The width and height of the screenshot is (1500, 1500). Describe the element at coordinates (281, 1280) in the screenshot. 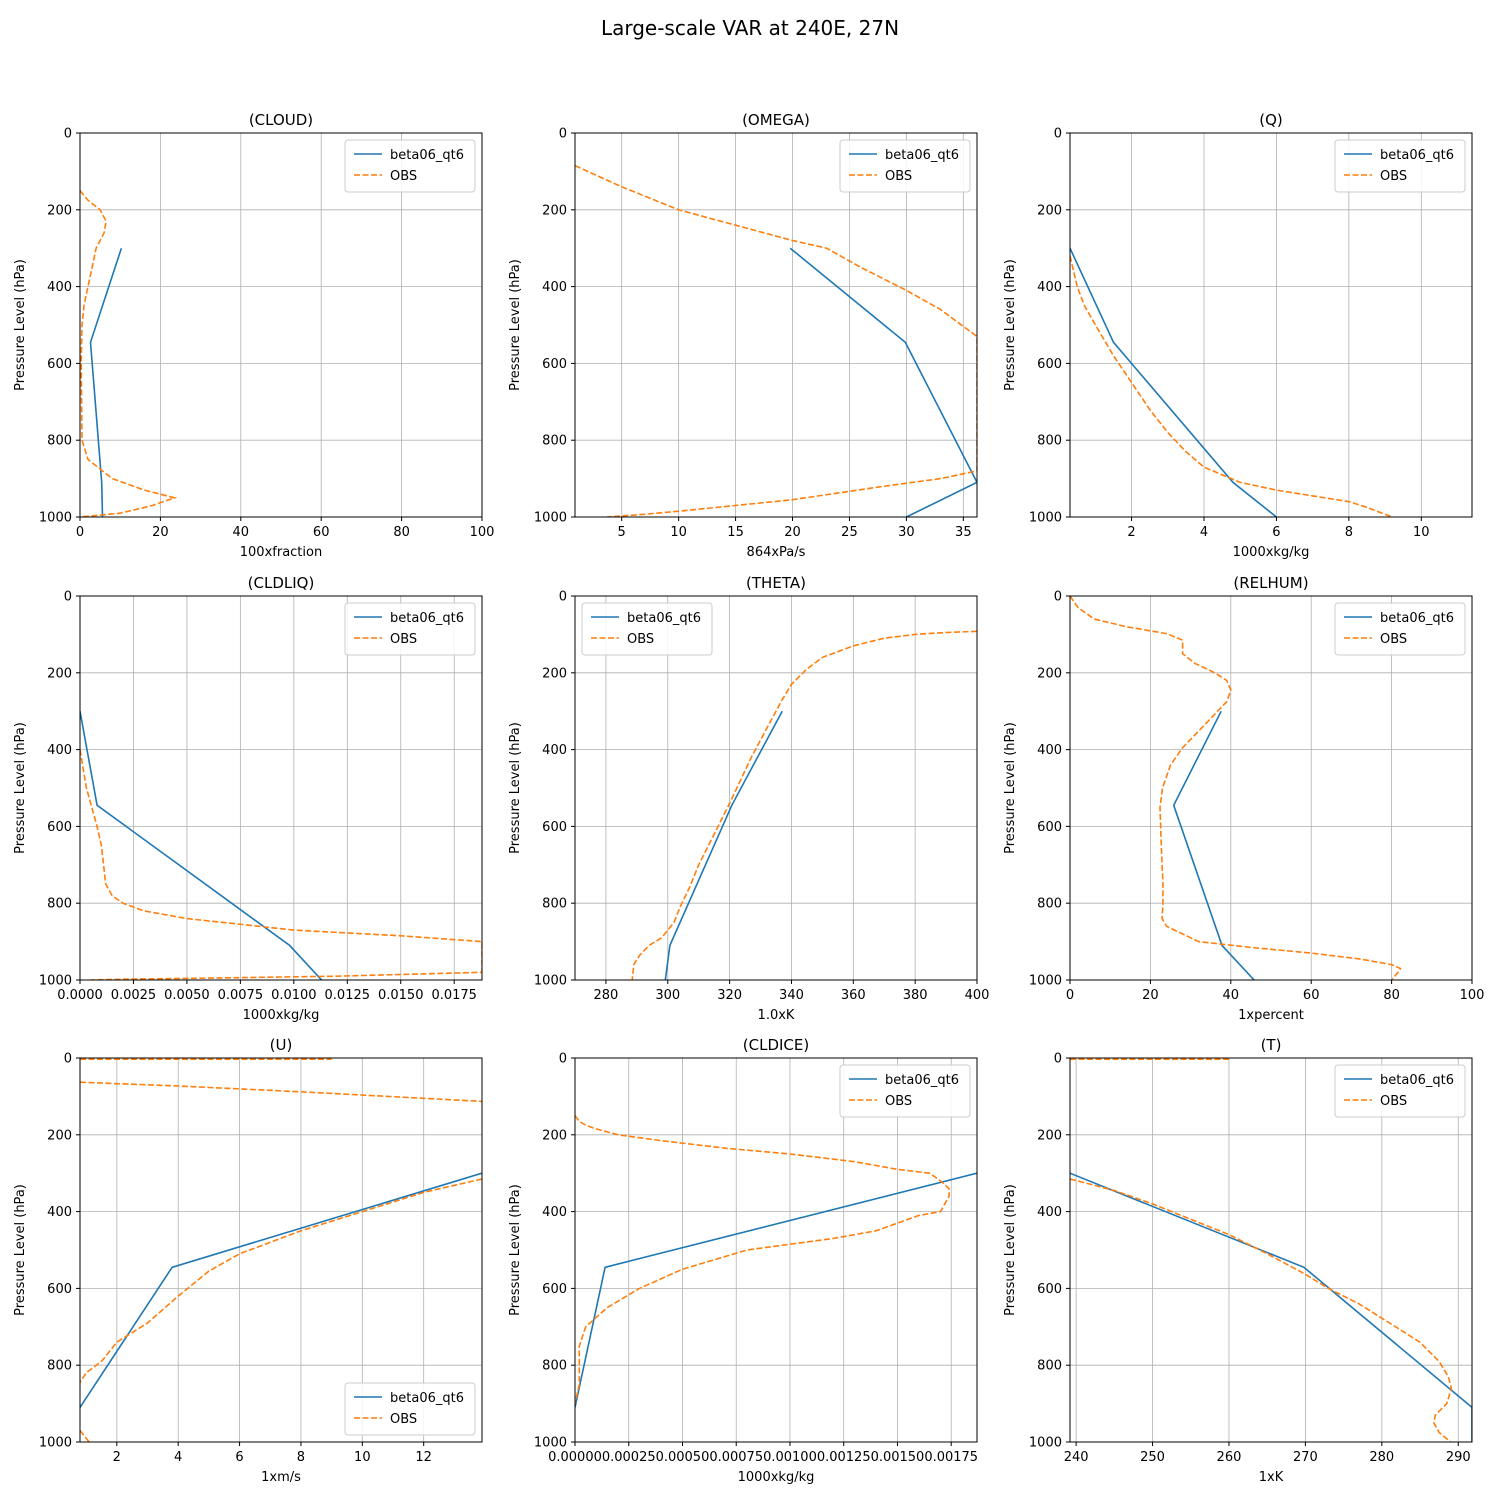

I see `series-line-obs-low` at that location.